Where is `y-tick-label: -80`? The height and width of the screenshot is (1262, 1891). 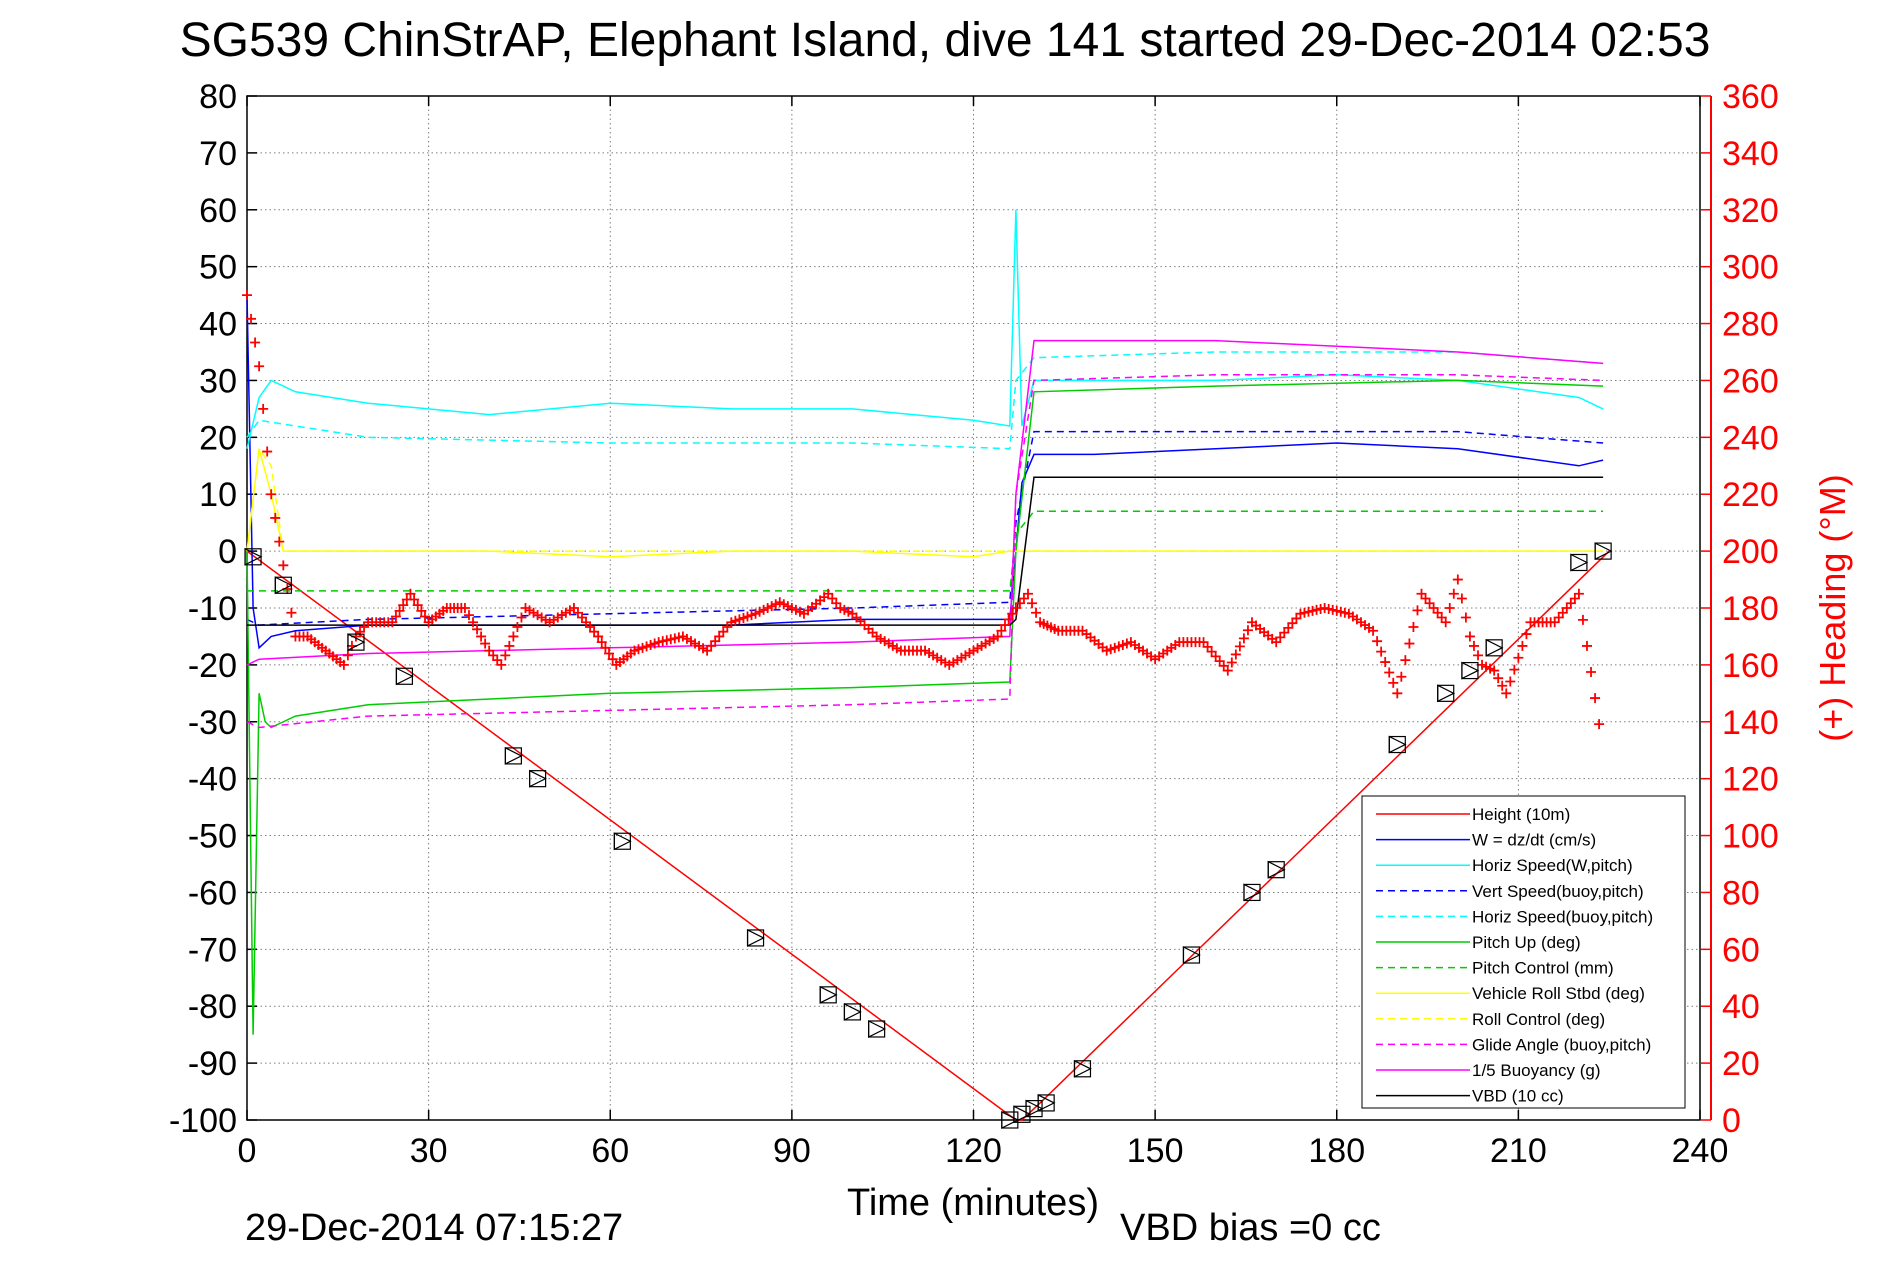 y-tick-label: -80 is located at coordinates (212, 1007).